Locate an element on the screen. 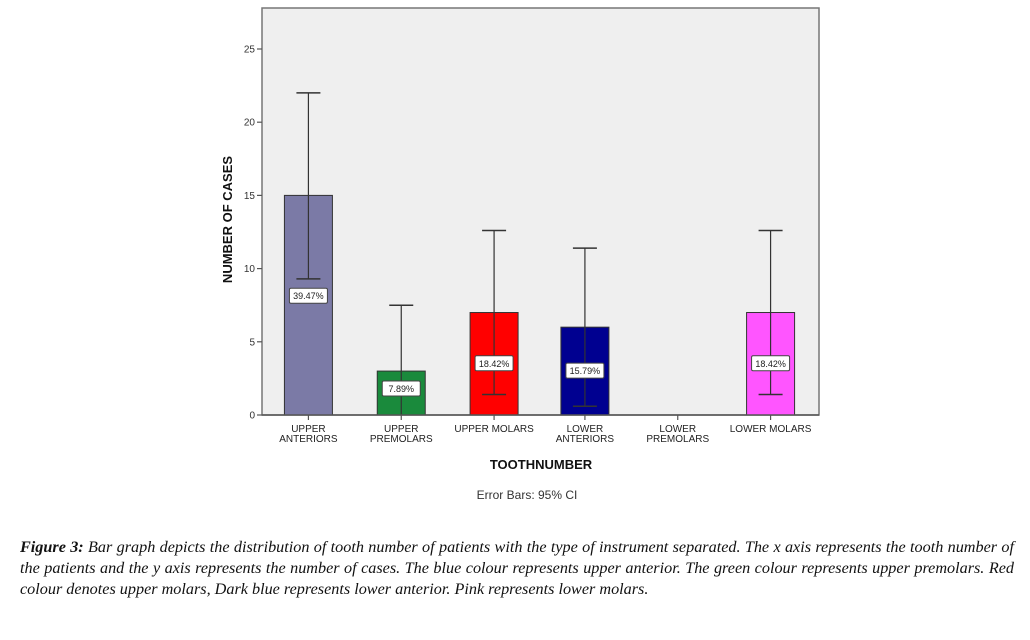 This screenshot has width=1030, height=640. data-label: 39.47% is located at coordinates (308, 296).